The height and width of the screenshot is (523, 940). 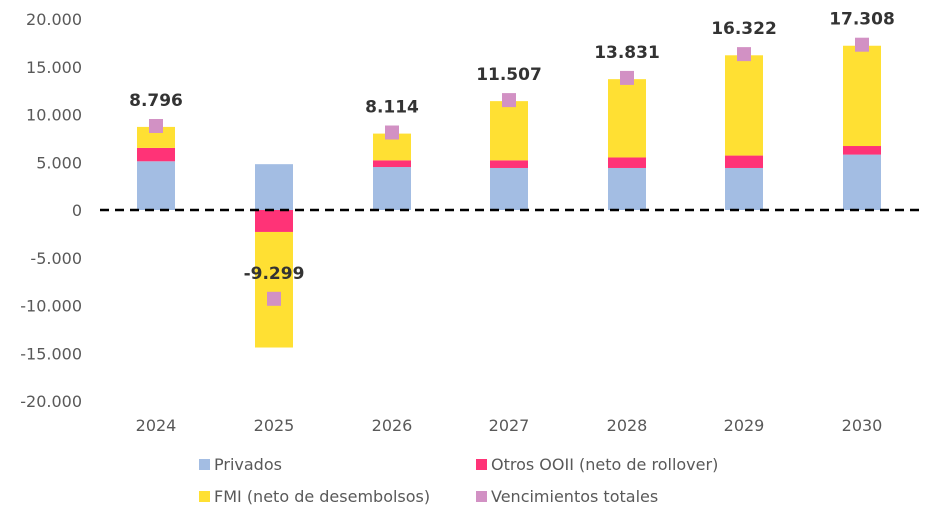 I want to click on data-label: 11.507, so click(x=509, y=75).